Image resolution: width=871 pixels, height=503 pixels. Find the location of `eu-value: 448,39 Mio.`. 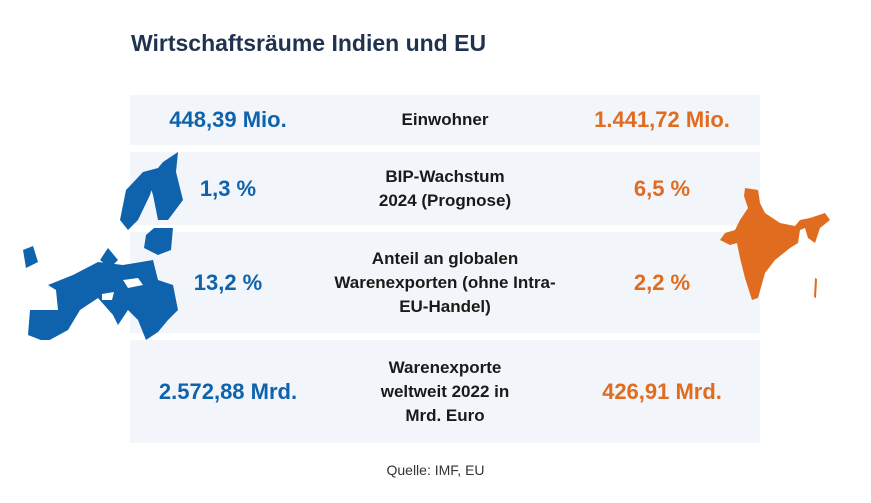

eu-value: 448,39 Mio. is located at coordinates (228, 119).